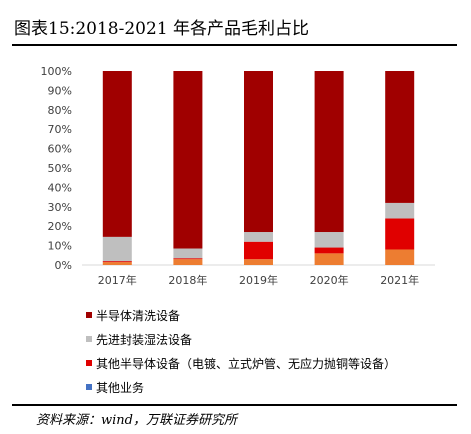  Describe the element at coordinates (329, 280) in the screenshot. I see `x-tick-label: 2020年` at that location.